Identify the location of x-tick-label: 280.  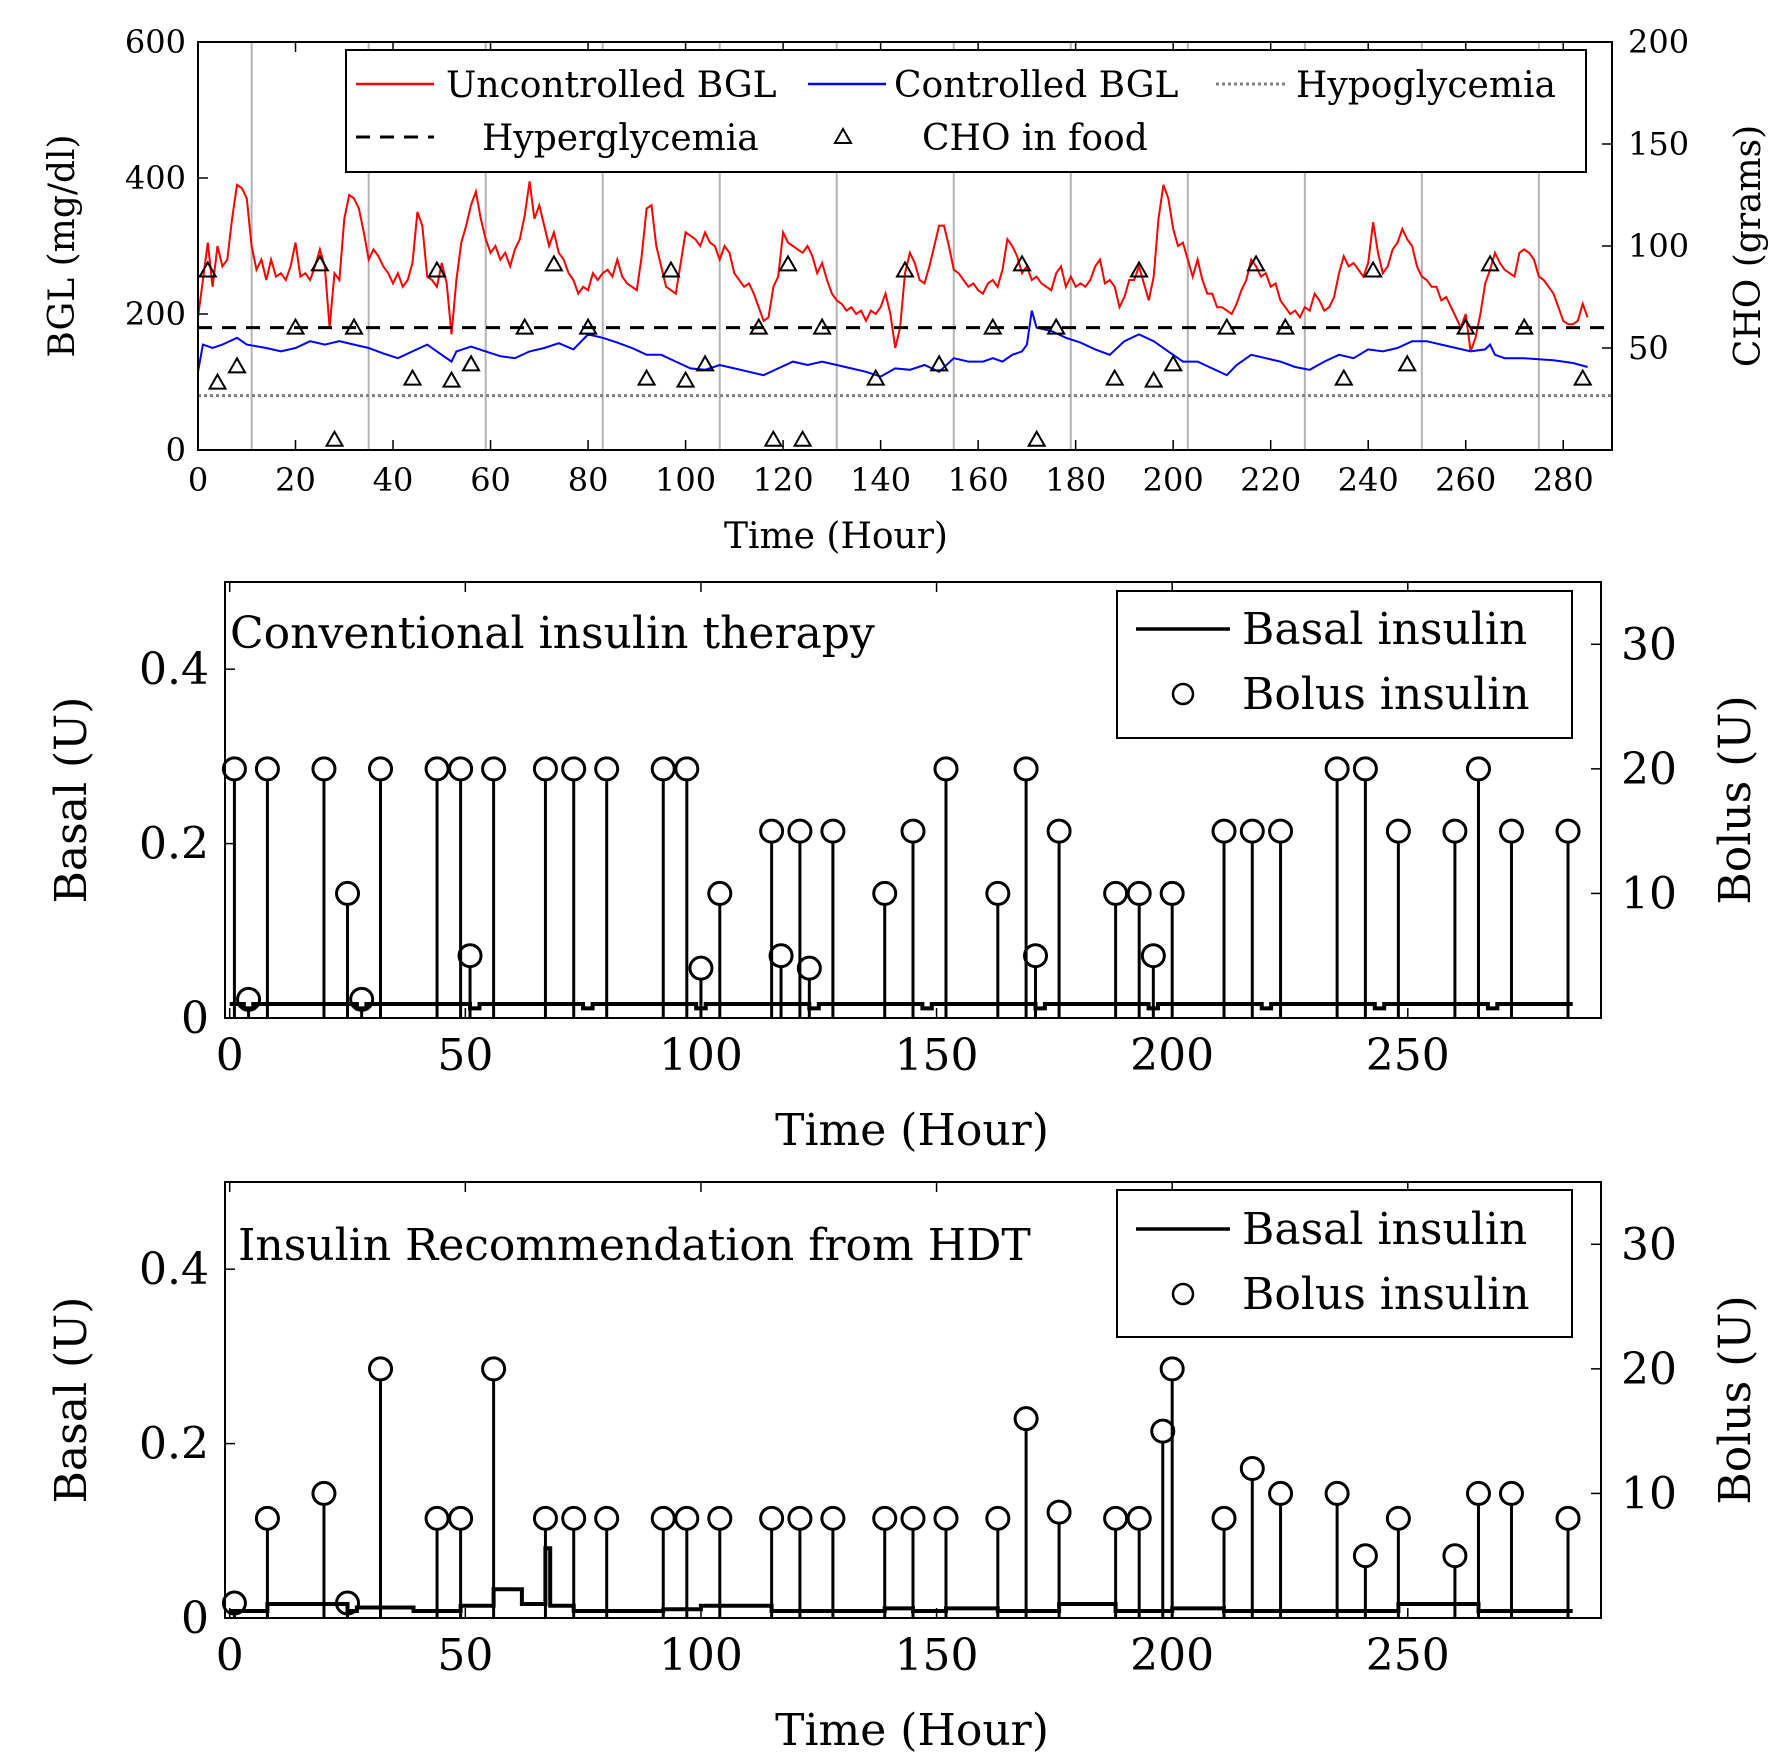
(1563, 480).